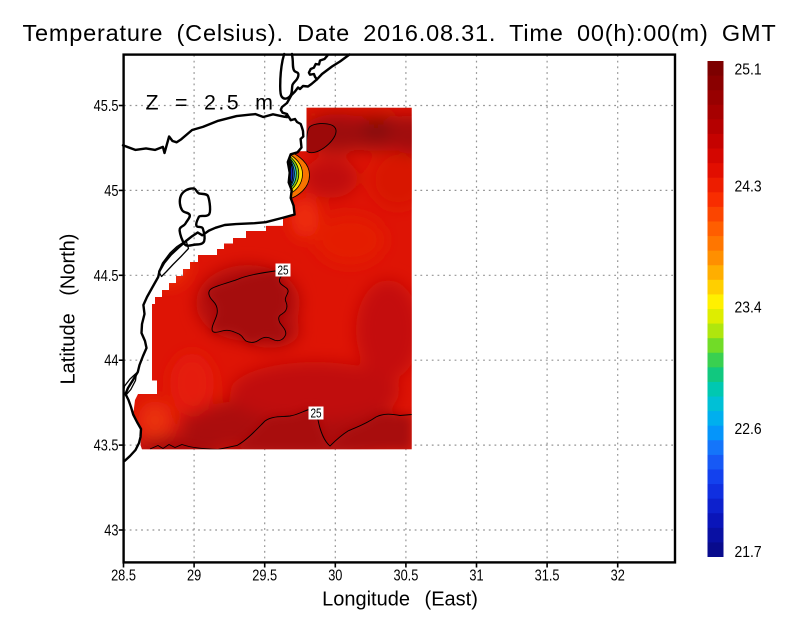 The image size is (800, 618). I want to click on svg-text: 25.1, so click(748, 70).